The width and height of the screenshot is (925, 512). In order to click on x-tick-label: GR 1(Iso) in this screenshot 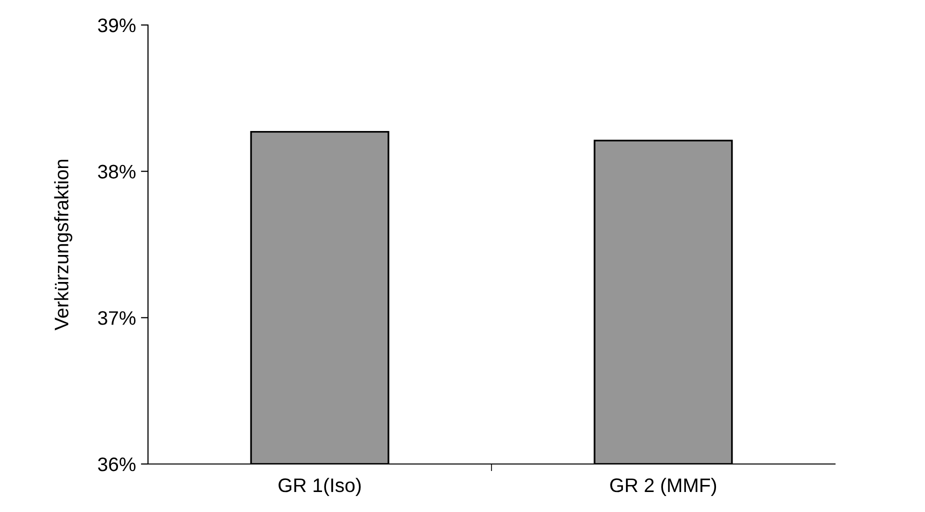, I will do `click(319, 487)`.